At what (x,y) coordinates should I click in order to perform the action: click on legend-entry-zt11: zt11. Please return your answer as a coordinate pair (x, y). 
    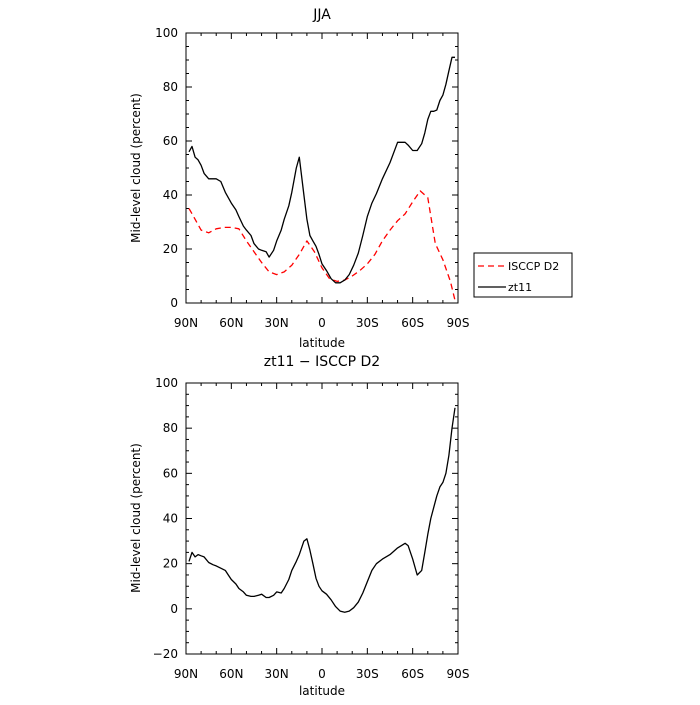
    Looking at the image, I should click on (520, 287).